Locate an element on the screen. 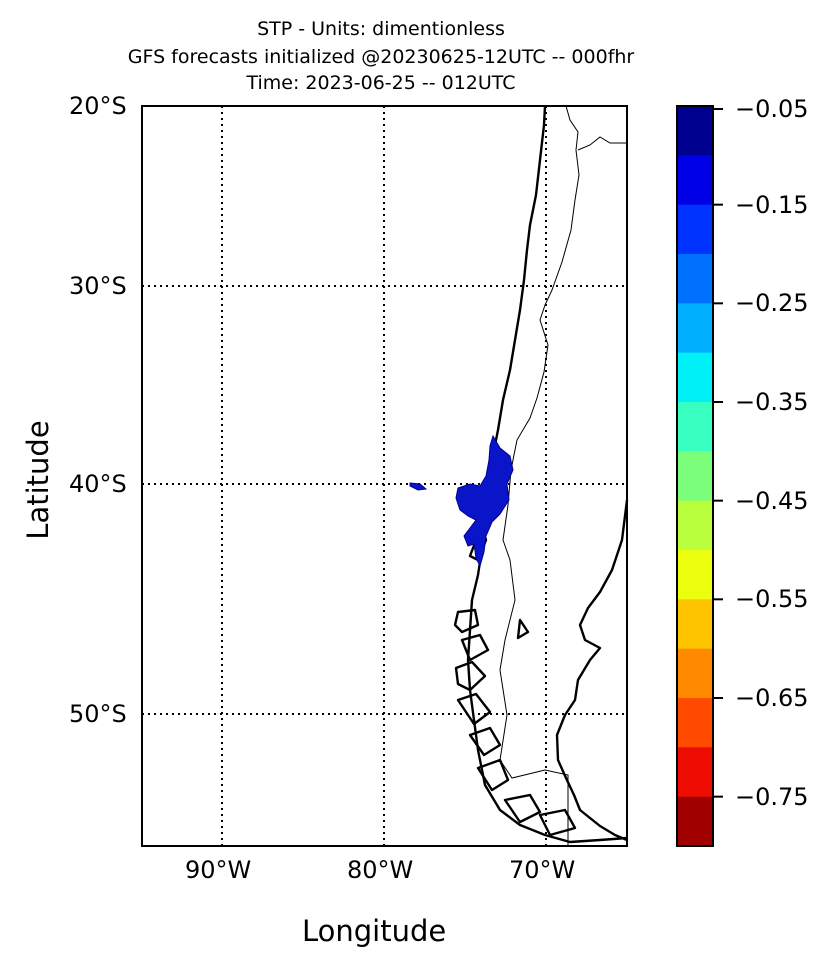 The height and width of the screenshot is (969, 837). country-borders is located at coordinates (563, 475).